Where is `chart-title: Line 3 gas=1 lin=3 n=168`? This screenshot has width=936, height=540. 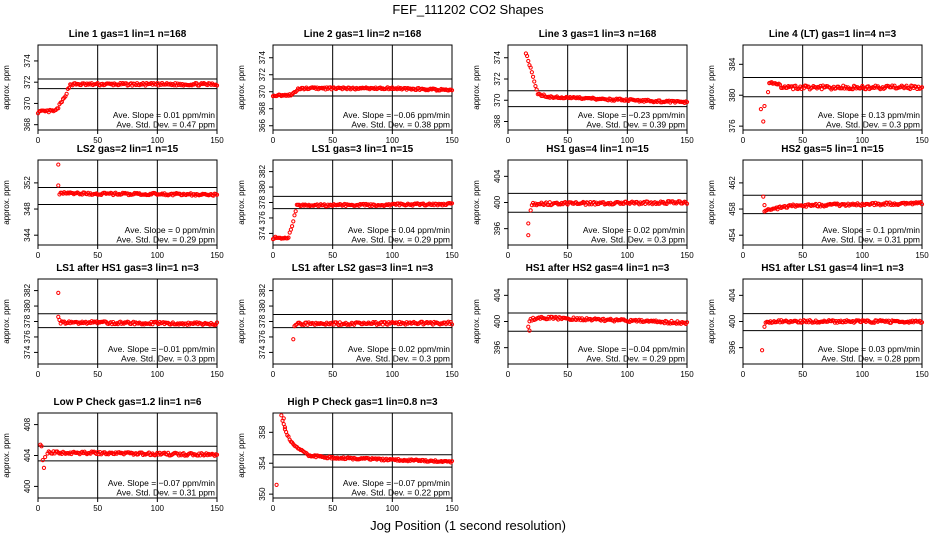
chart-title: Line 3 gas=1 lin=3 n=168 is located at coordinates (598, 34).